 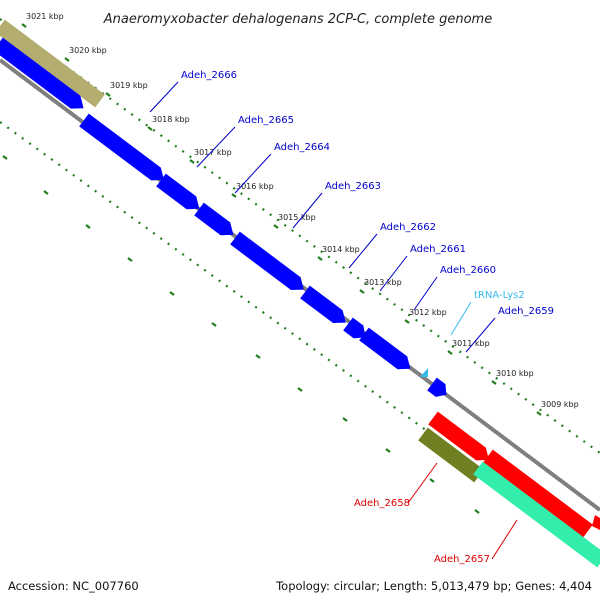 I want to click on tick-label: 3009 kbp, so click(x=560, y=404).